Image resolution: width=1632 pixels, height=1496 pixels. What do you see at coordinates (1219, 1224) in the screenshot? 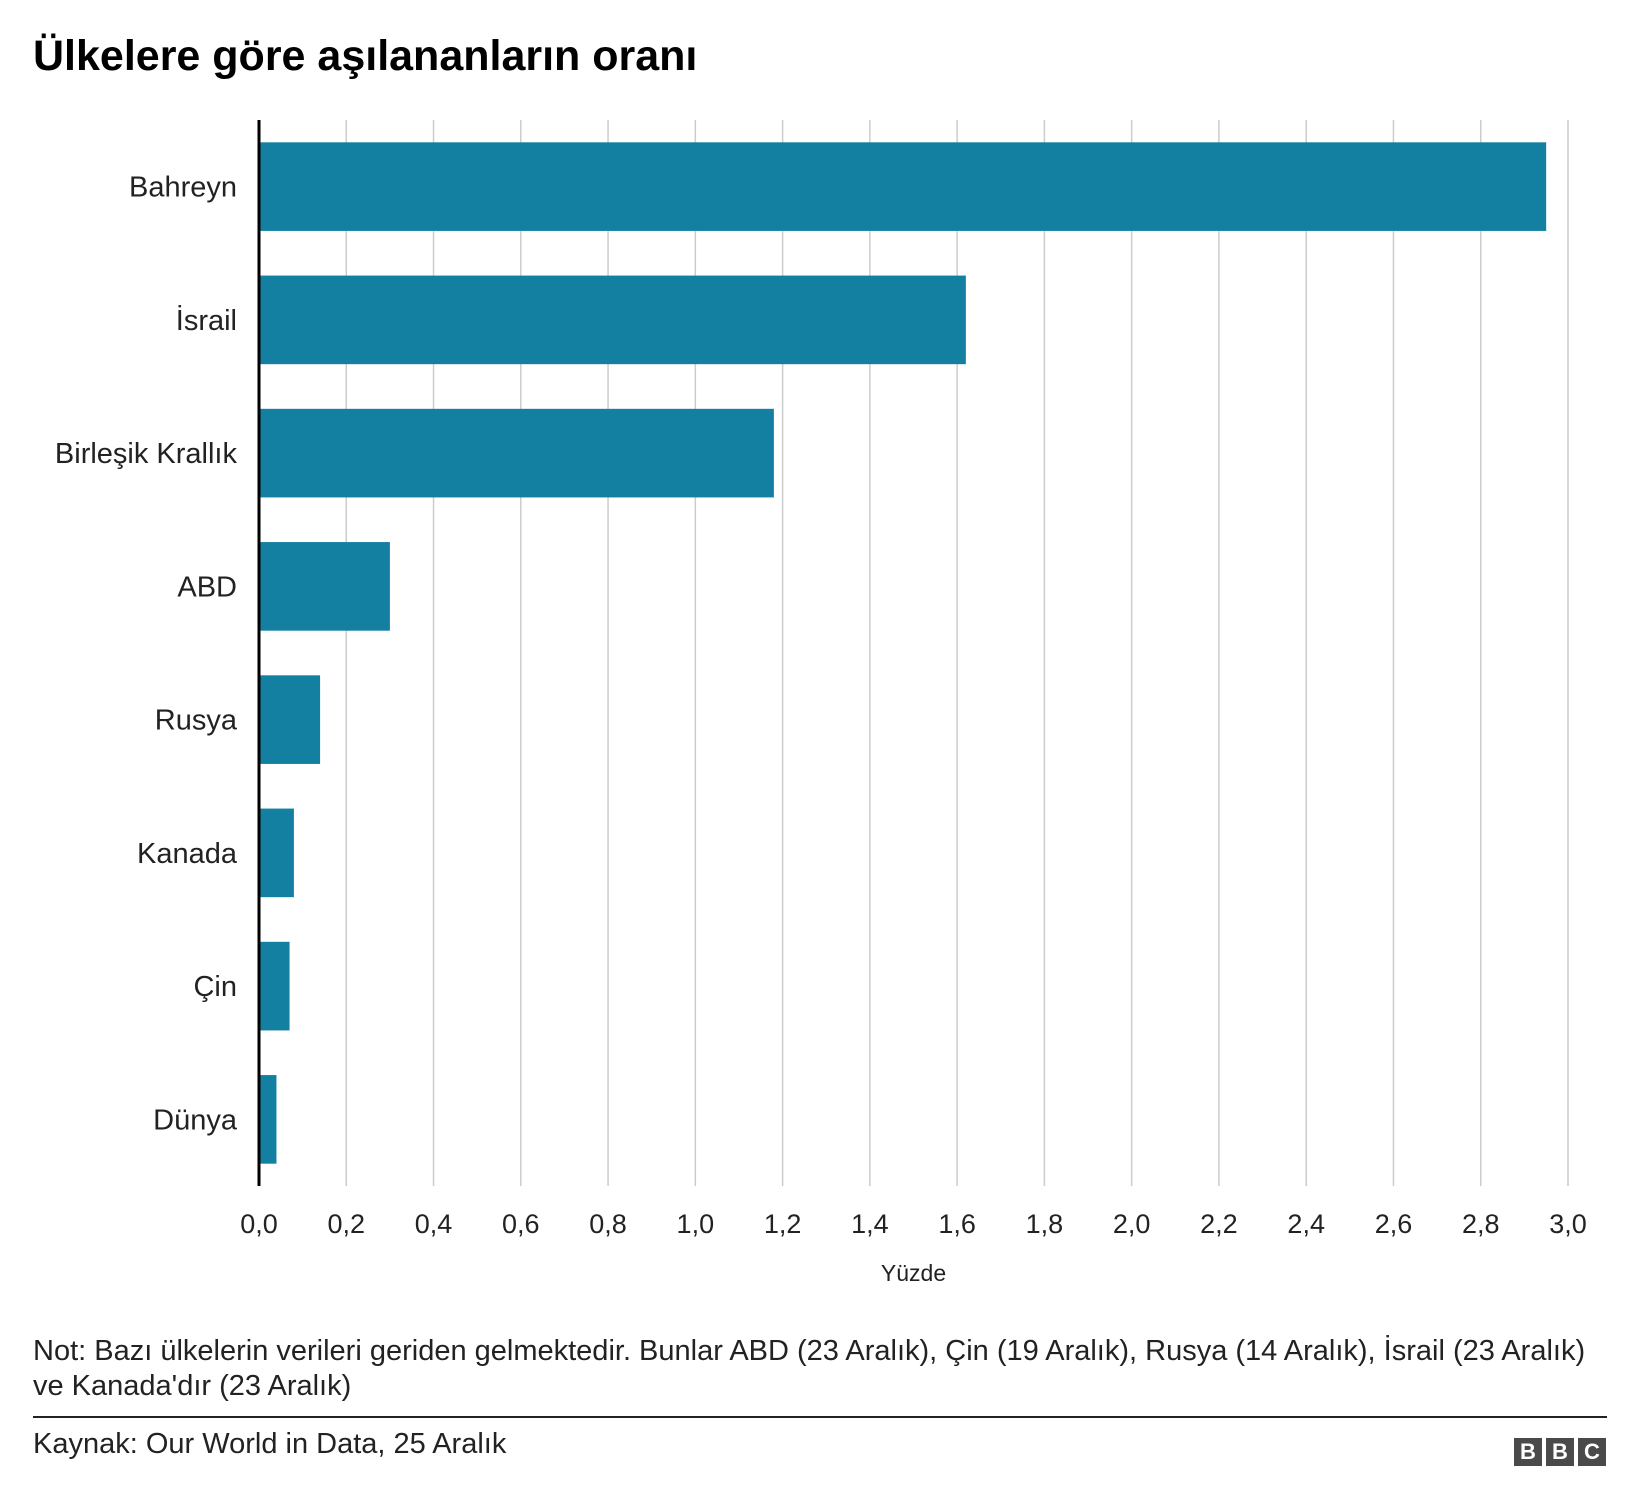
I see `x-tick-label: 2,2` at bounding box center [1219, 1224].